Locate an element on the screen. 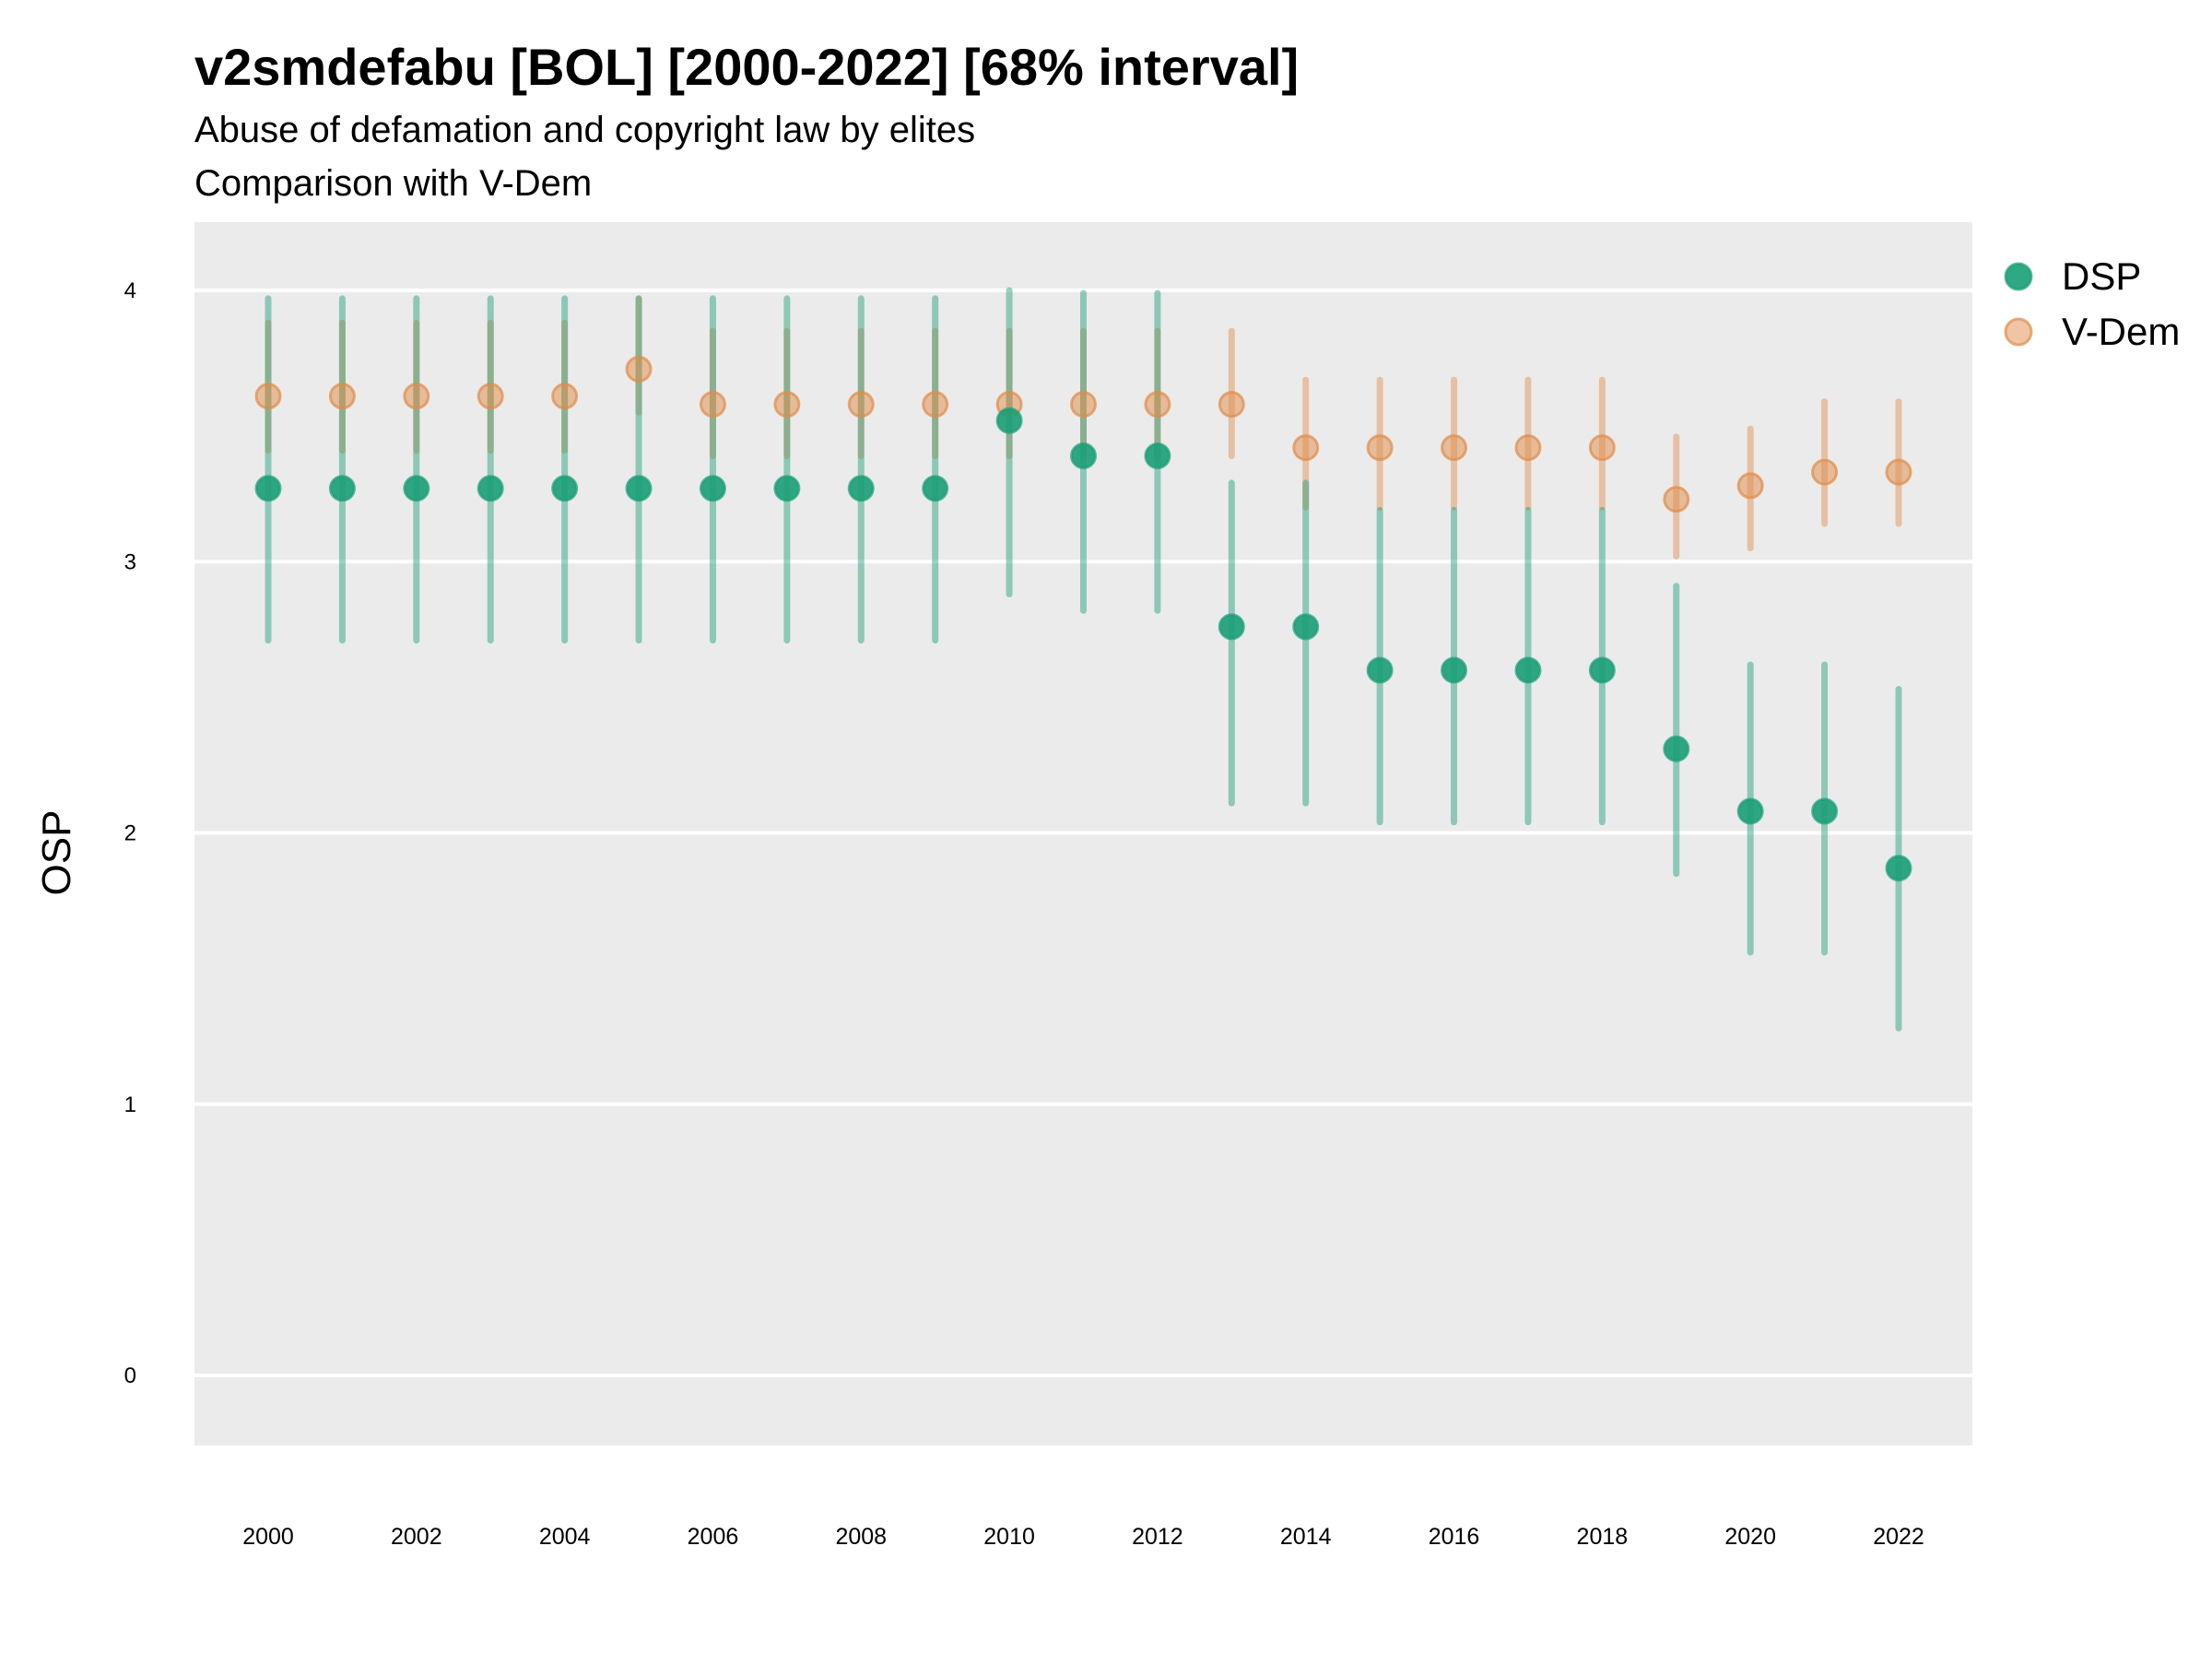  x-tick-label: 2002 is located at coordinates (416, 1537).